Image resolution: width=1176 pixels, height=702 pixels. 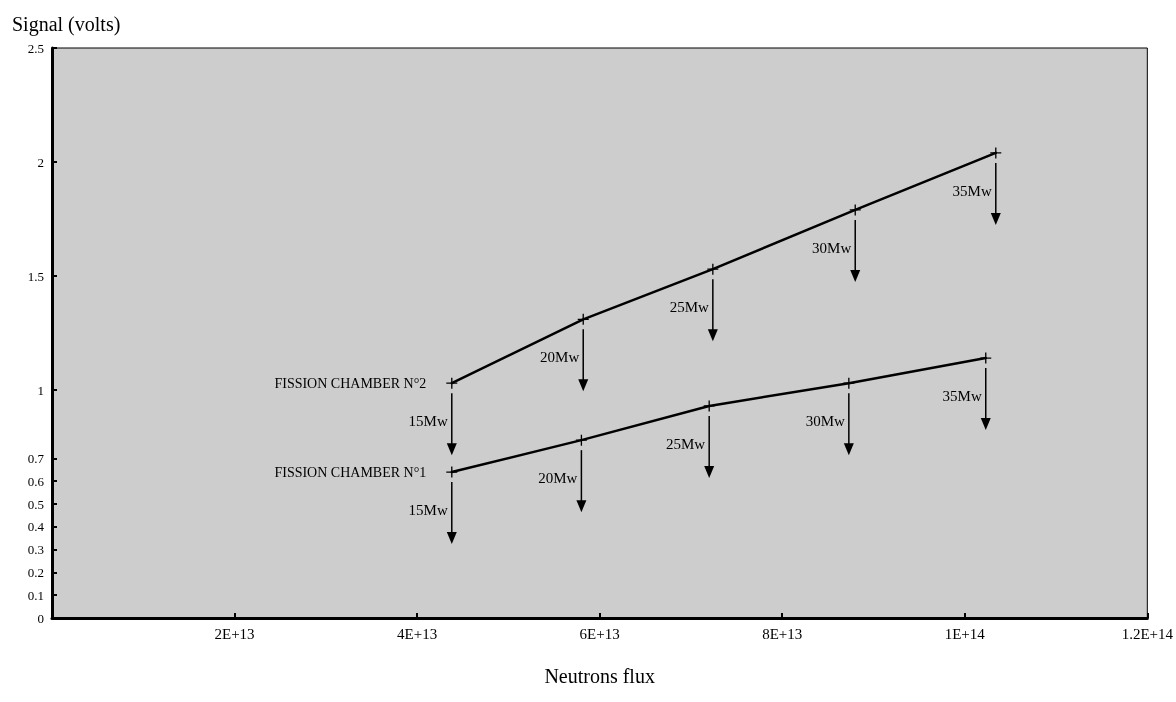 I want to click on x-tick-label: 1.2E+14, so click(x=1147, y=633).